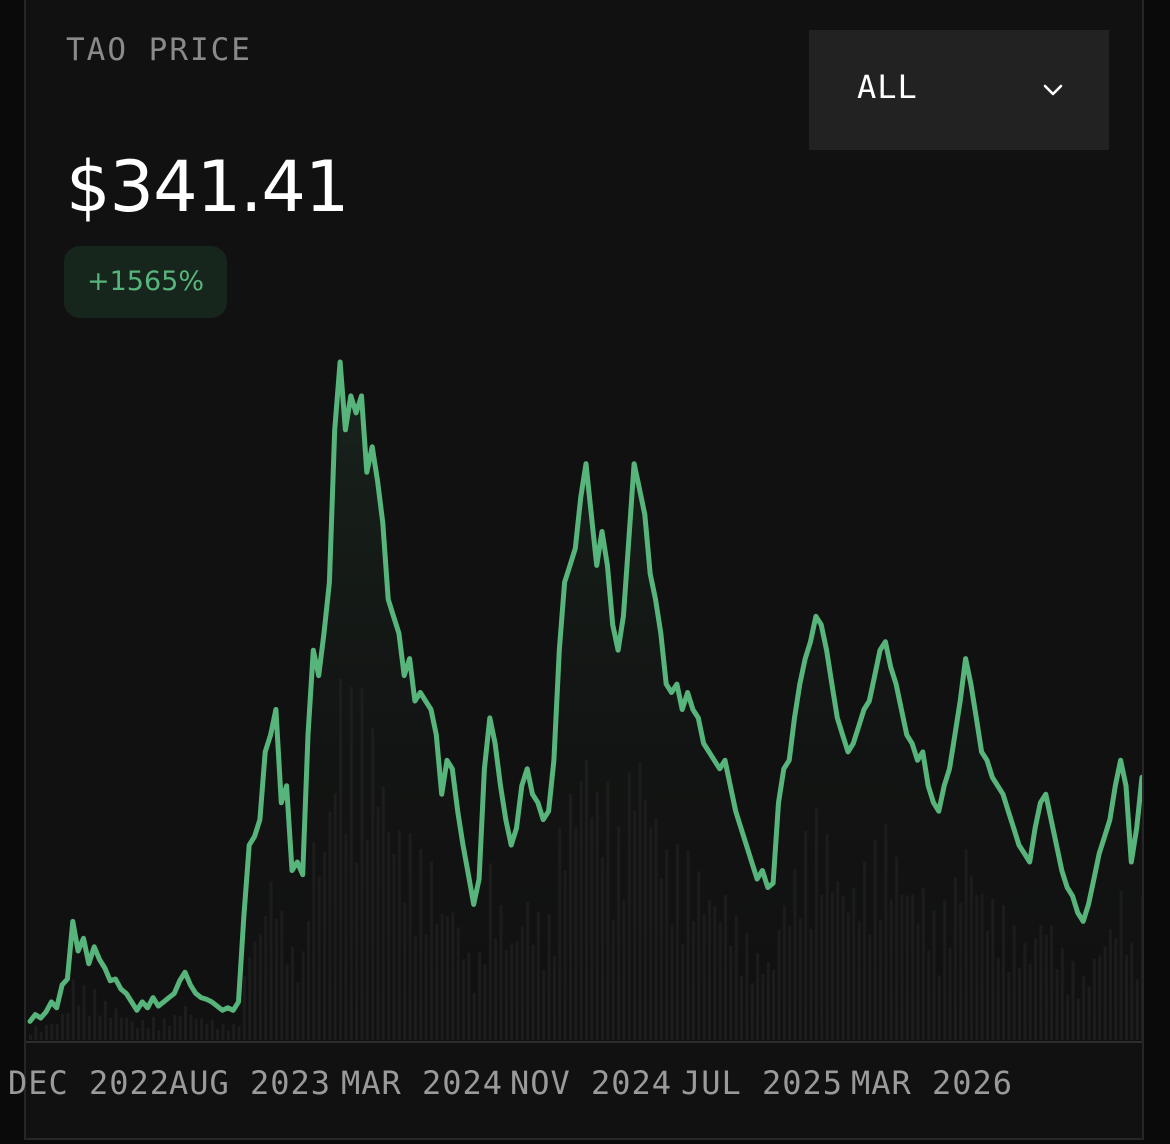 Image resolution: width=1170 pixels, height=1144 pixels. I want to click on chevron-down-icon, so click(1053, 90).